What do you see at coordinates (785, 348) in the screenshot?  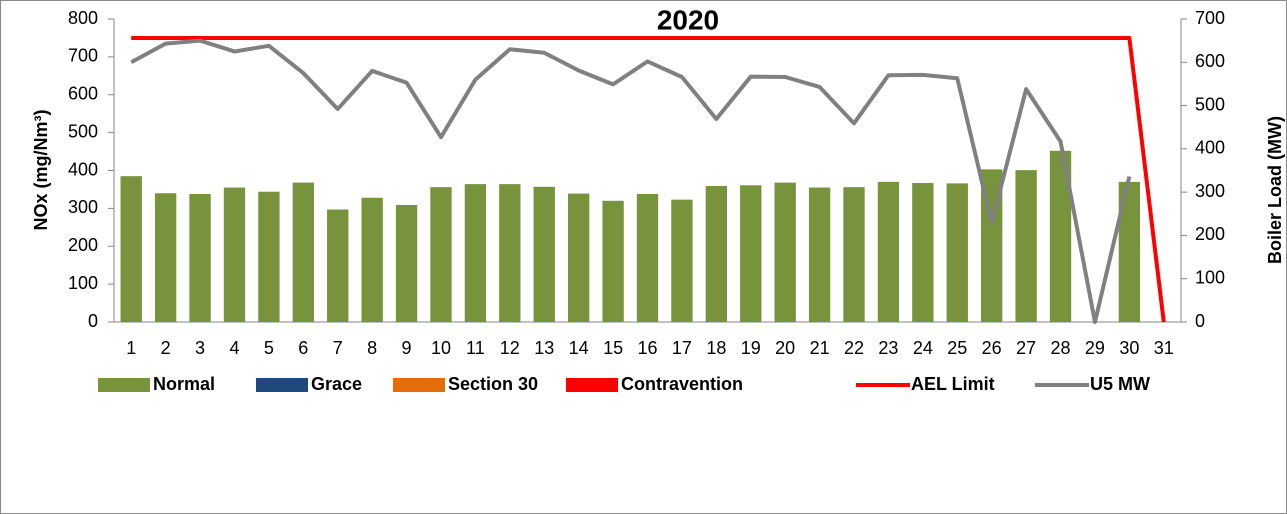 I see `x-tick-label: 20` at bounding box center [785, 348].